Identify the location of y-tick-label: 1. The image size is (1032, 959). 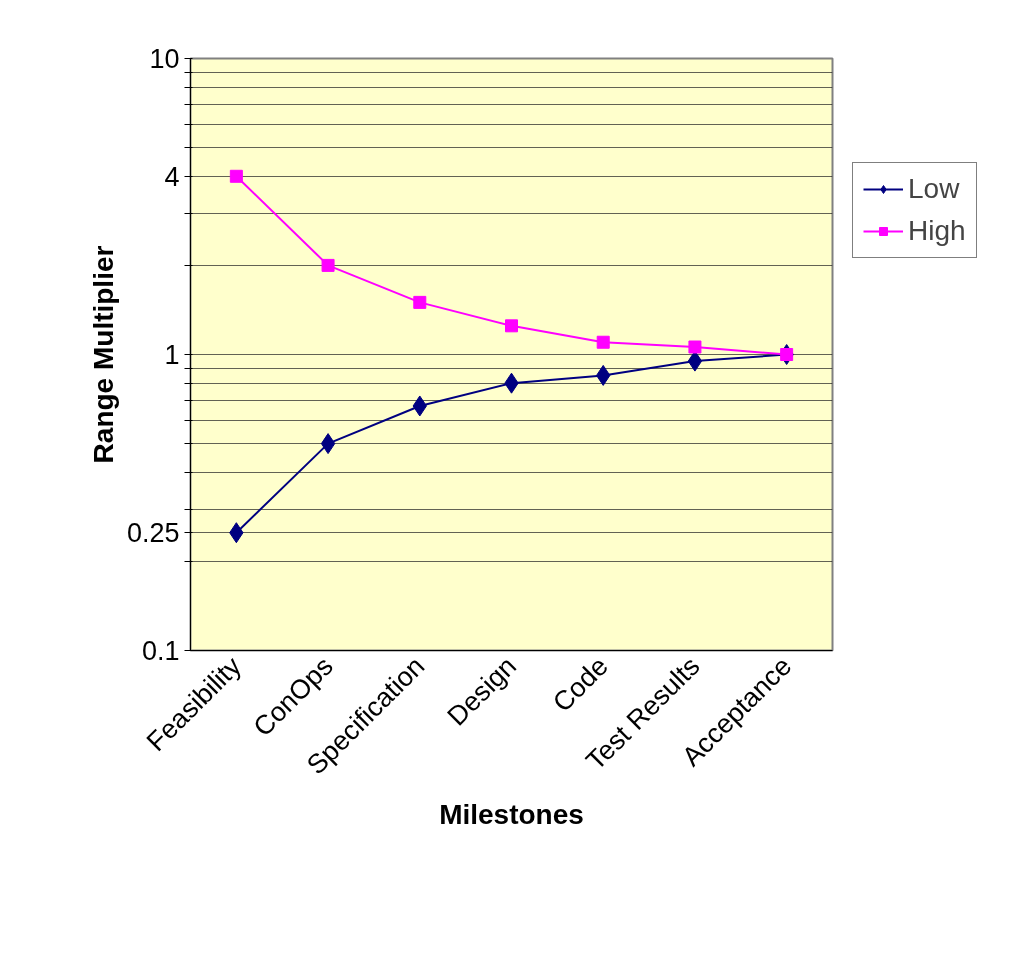
(172, 355).